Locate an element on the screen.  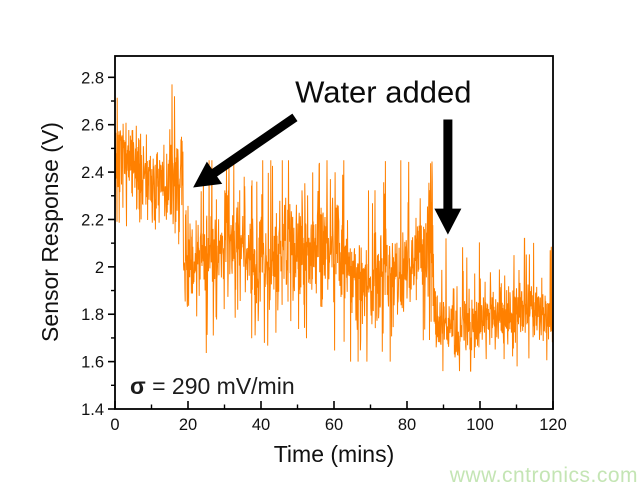
x-tick-label: 120 is located at coordinates (553, 425).